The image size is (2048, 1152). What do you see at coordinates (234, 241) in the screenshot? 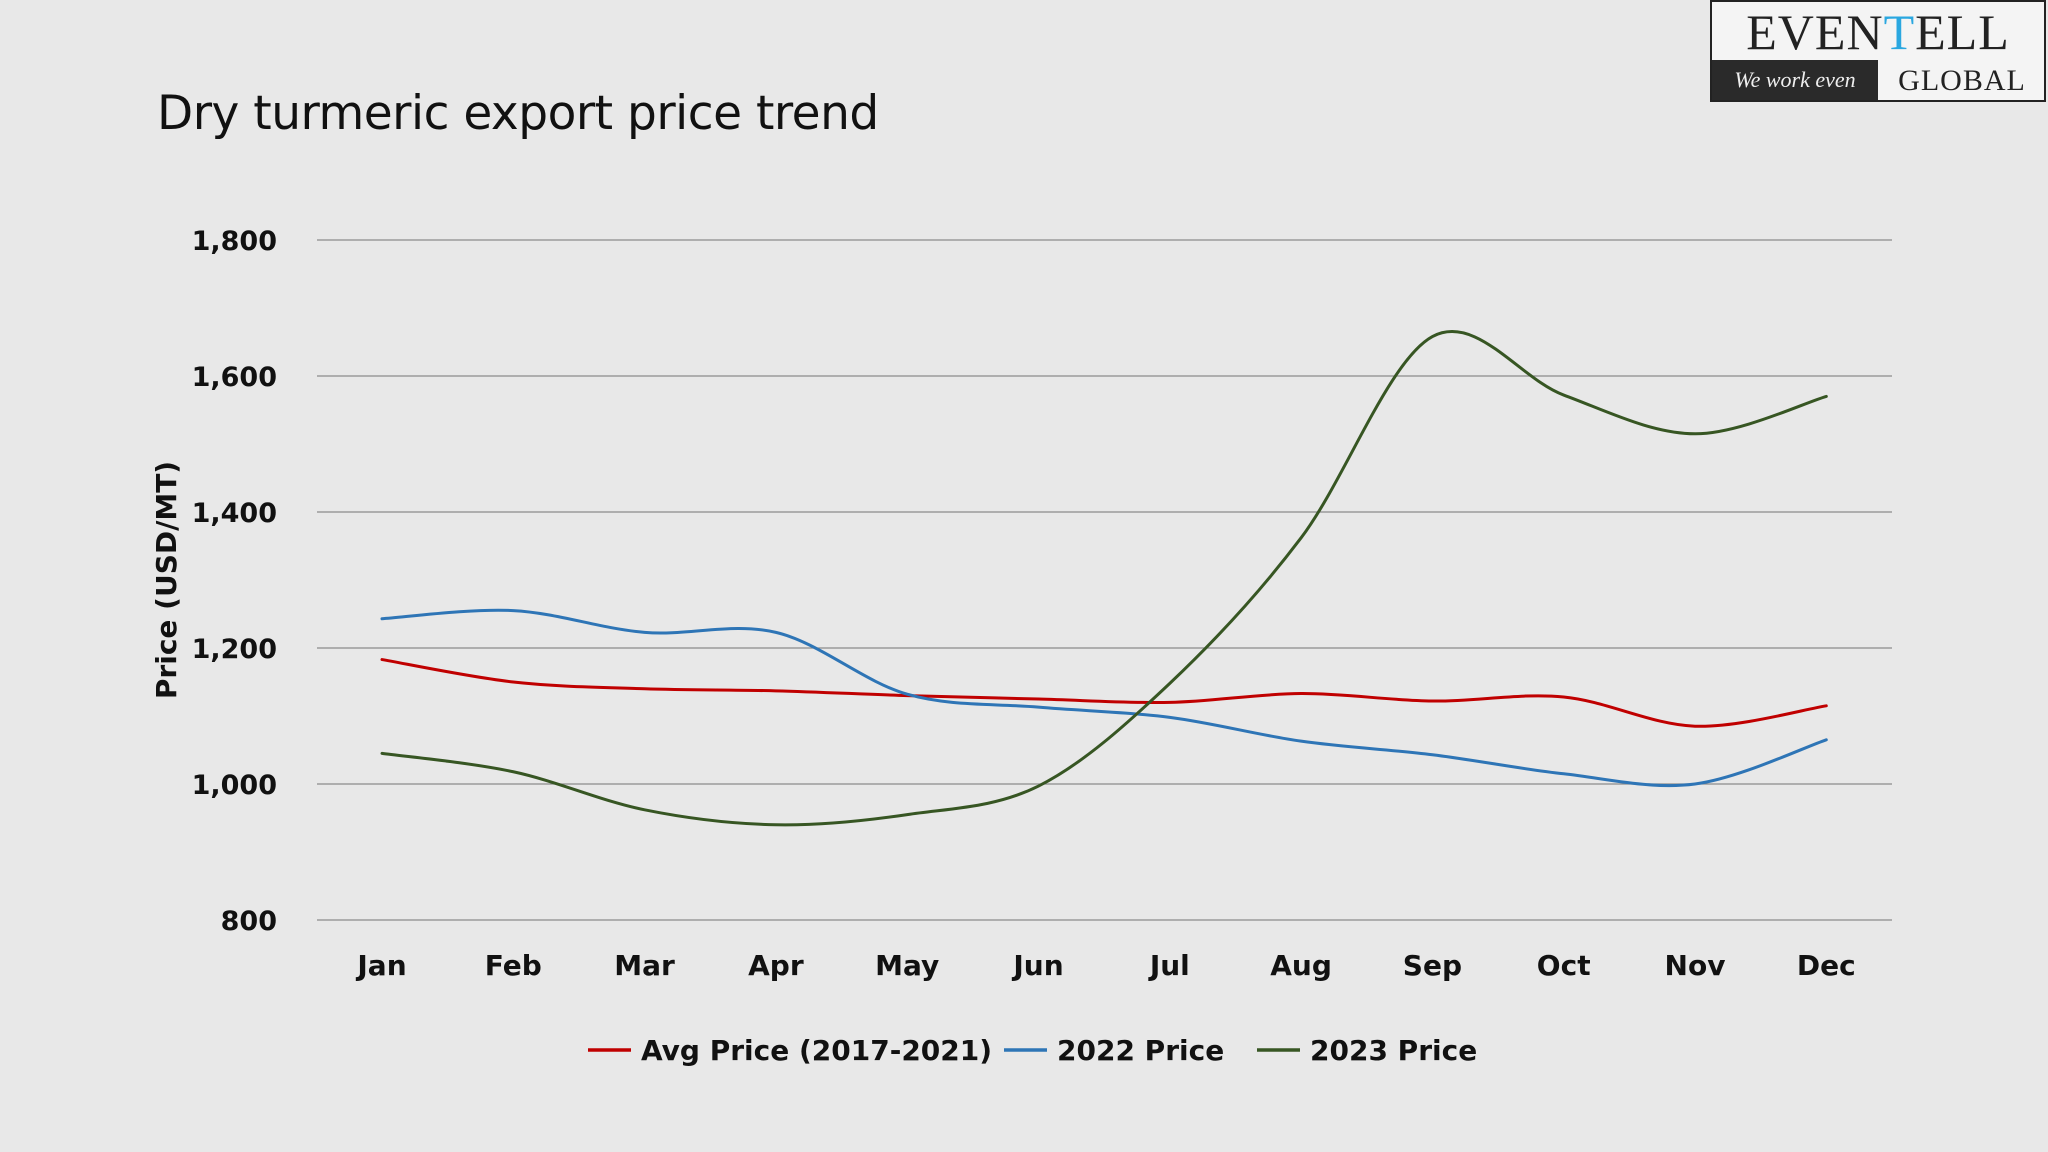
I see `y-tick-label: 1,800` at bounding box center [234, 241].